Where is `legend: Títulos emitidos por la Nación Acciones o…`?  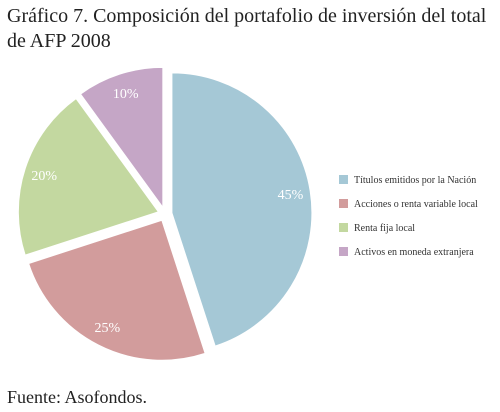
legend: Títulos emitidos por la Nación Acciones o… is located at coordinates (408, 216).